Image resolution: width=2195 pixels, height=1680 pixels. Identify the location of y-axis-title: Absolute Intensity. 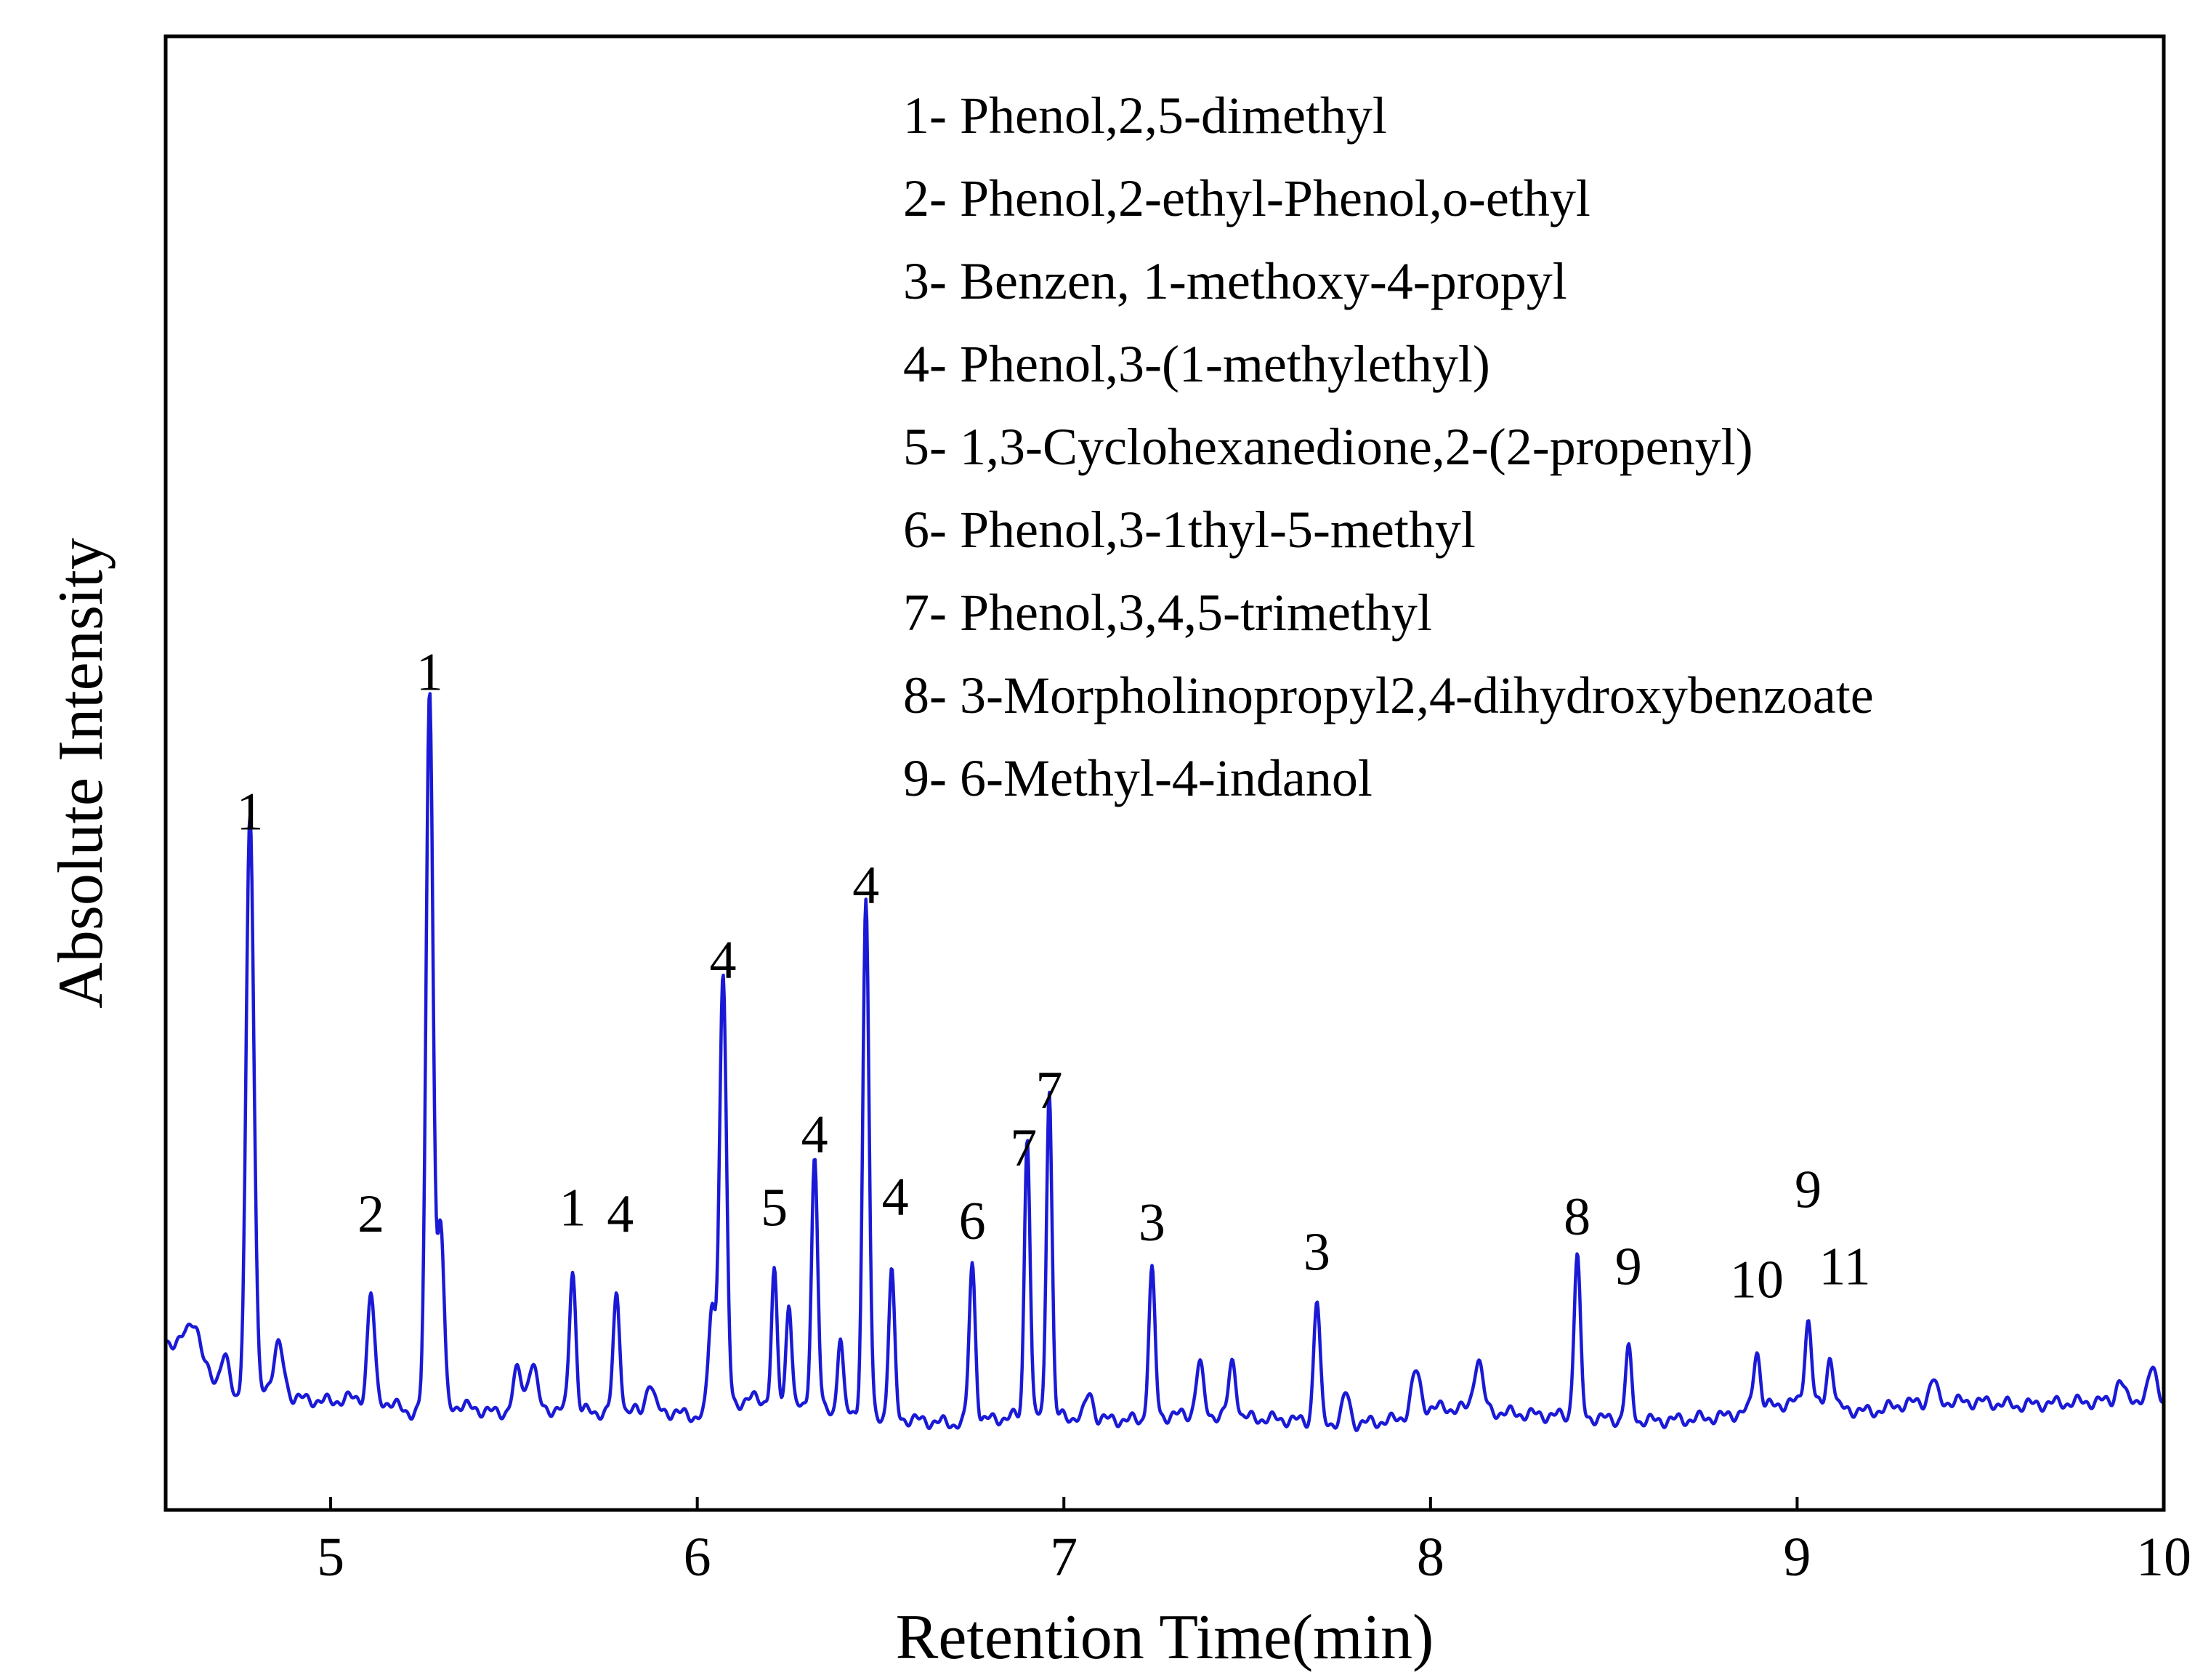
(81, 773).